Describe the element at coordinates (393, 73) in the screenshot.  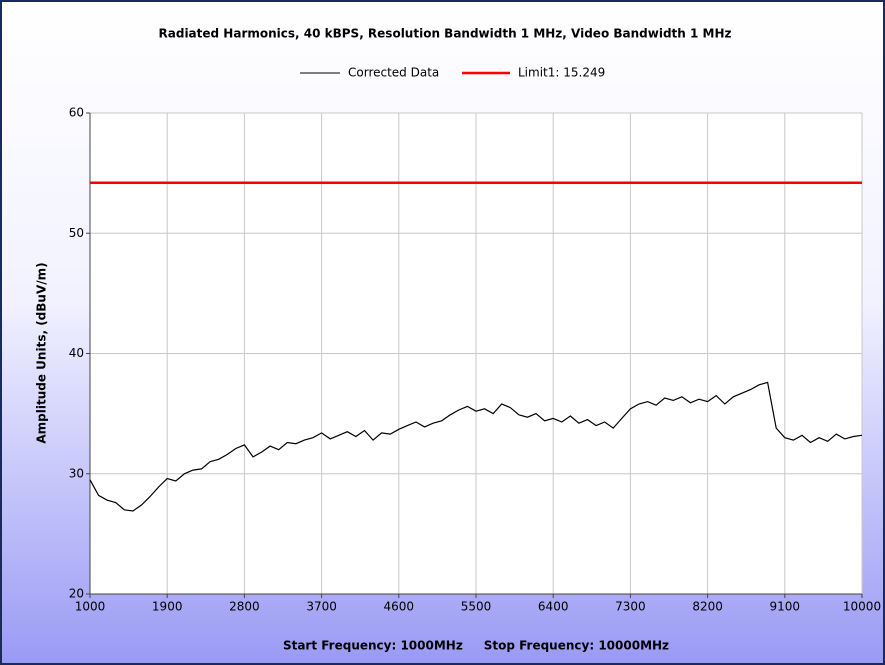
I see `legend-label: Corrected Data` at that location.